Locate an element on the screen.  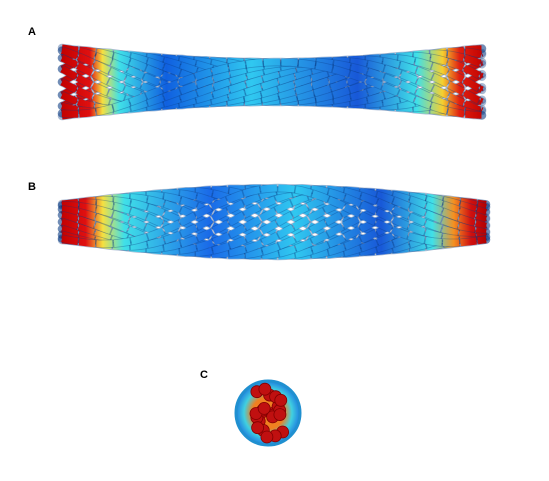
panel-label: A is located at coordinates (32, 32).